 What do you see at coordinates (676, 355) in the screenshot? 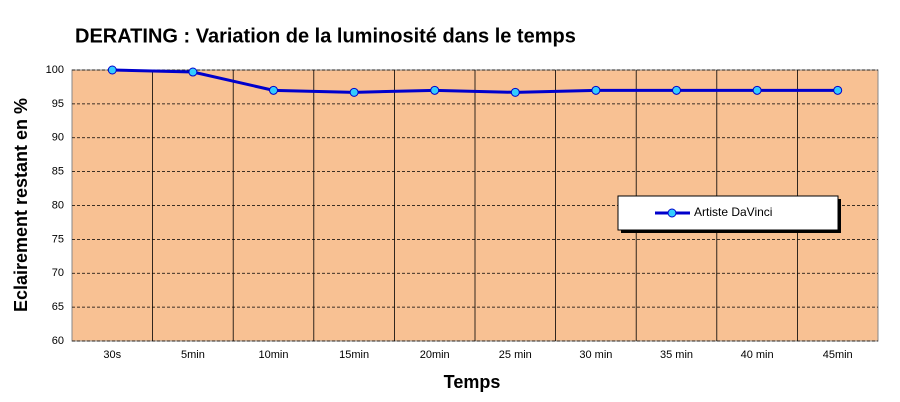
I see `x-tick-label: 35 min` at bounding box center [676, 355].